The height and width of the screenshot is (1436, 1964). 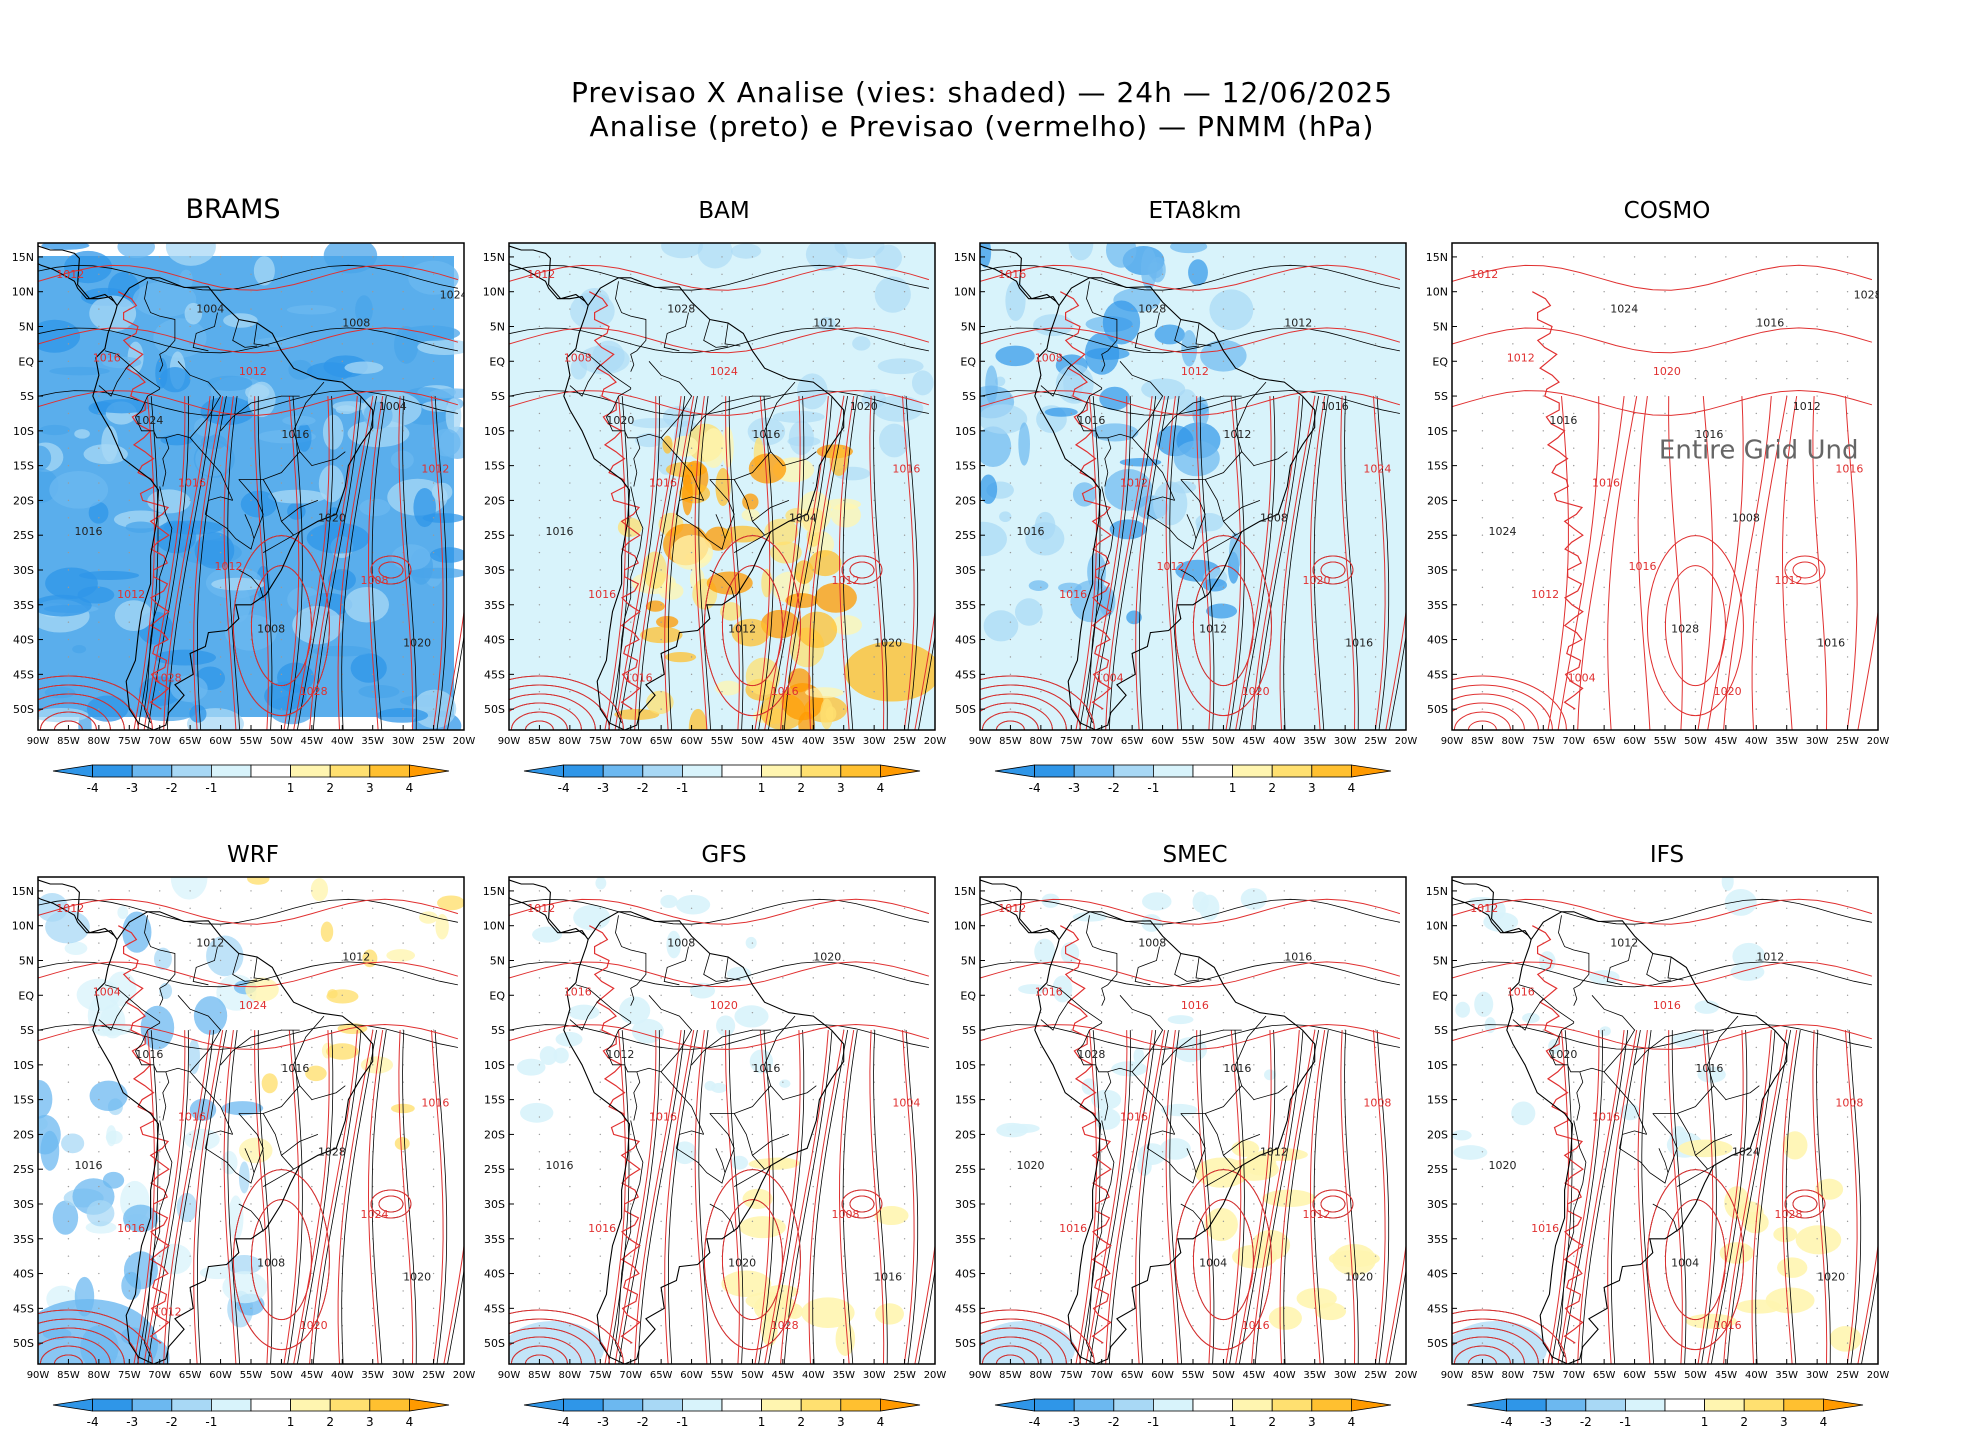 I want to click on lat-tick-label: 5N, so click(x=1440, y=326).